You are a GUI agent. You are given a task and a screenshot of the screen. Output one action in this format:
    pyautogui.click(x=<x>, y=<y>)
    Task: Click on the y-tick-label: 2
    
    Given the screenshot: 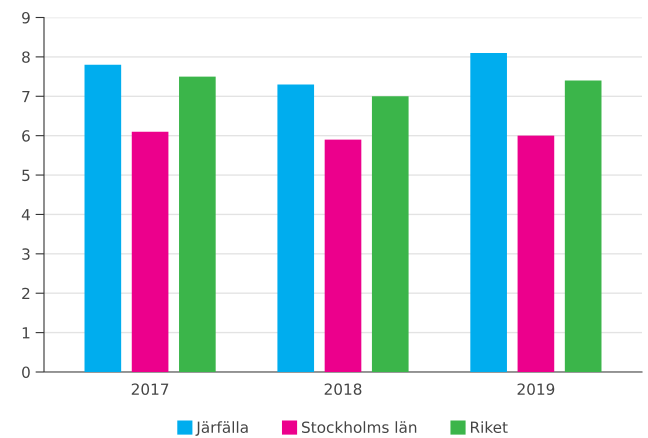 What is the action you would take?
    pyautogui.click(x=26, y=294)
    